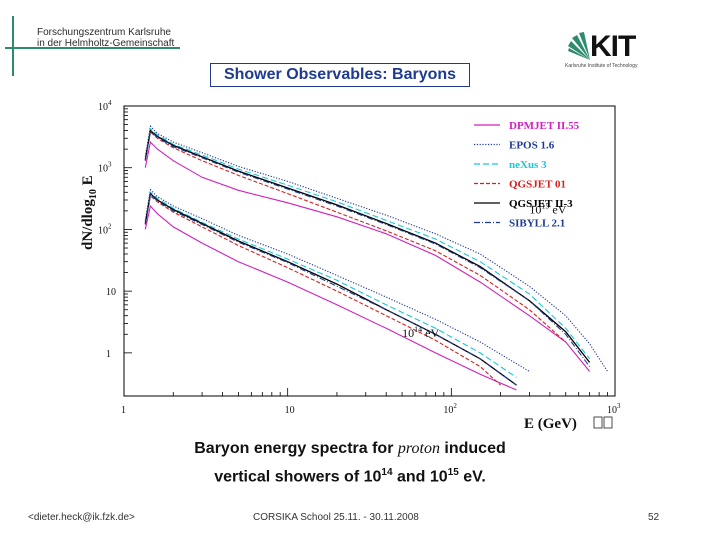 This screenshot has width=720, height=540. Describe the element at coordinates (296, 448) in the screenshot. I see `caption-text-a: Baryon energy spectra for` at that location.